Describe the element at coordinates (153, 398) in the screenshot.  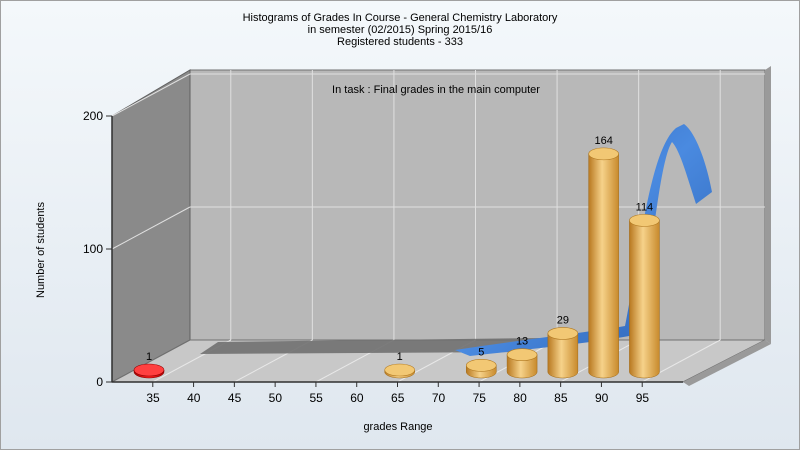
I see `x-tick-label: 35` at that location.